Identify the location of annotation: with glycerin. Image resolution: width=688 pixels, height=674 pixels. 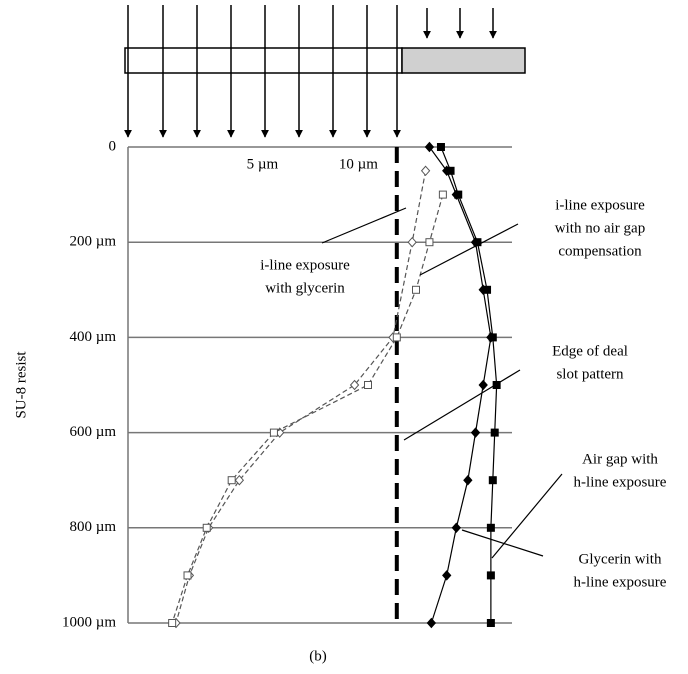
(305, 288).